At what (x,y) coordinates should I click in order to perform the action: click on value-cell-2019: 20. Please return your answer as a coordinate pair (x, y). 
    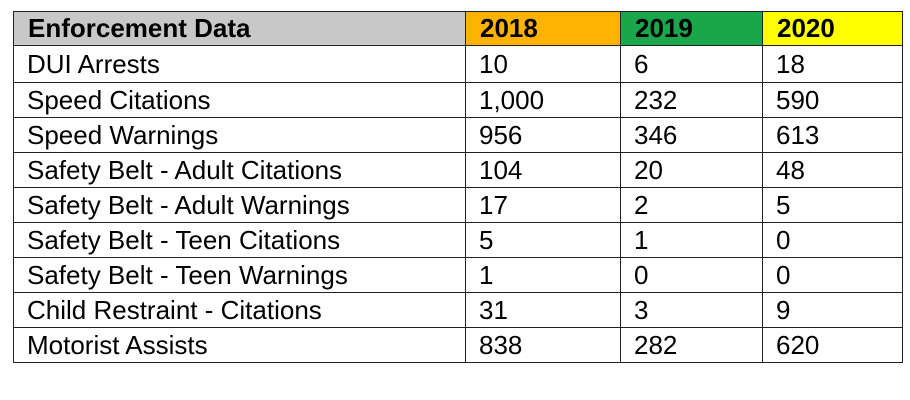
    Looking at the image, I should click on (691, 170).